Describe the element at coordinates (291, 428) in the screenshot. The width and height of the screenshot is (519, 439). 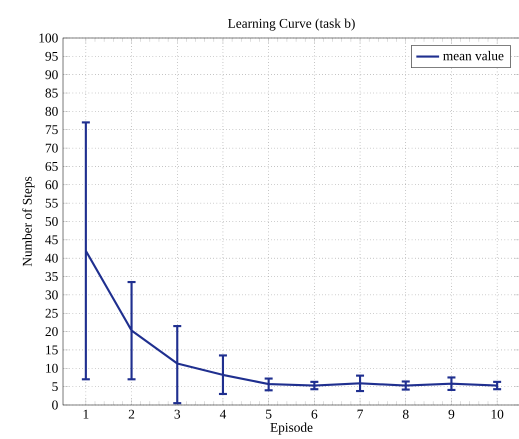
I see `x-axis-title: Episode` at that location.